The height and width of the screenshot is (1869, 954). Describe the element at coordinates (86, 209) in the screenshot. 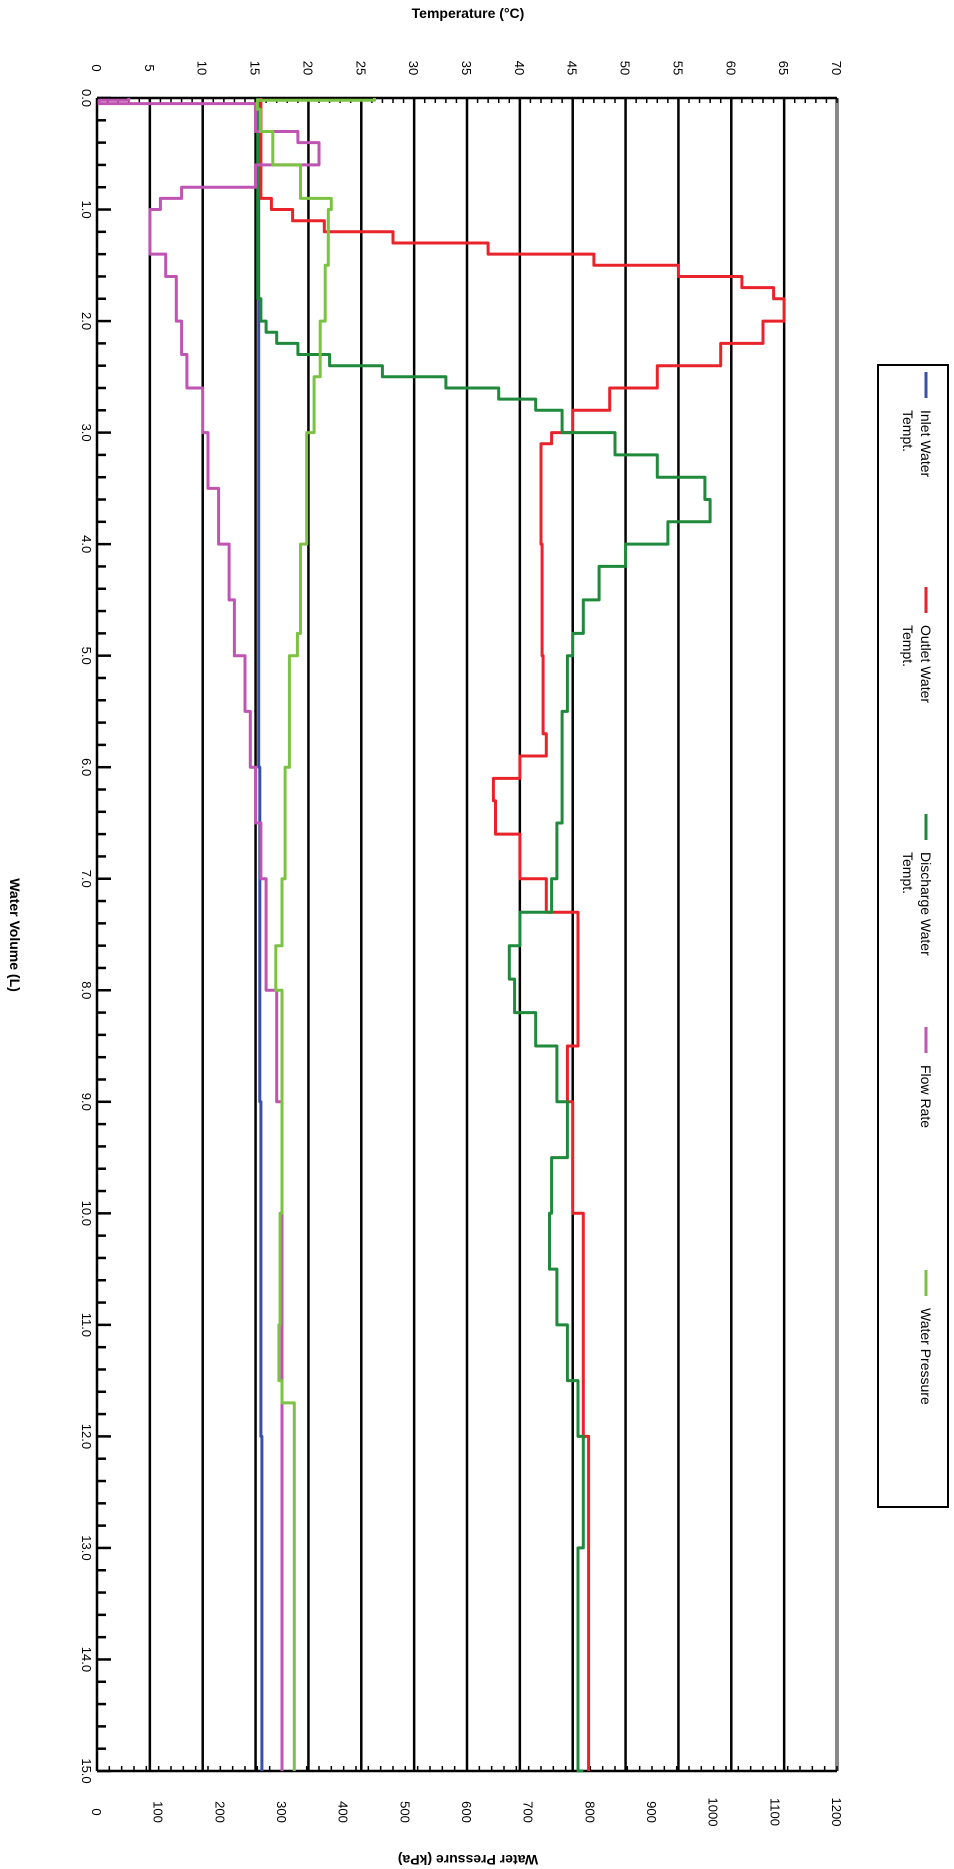

I see `volume-tick-label: 1.0` at that location.